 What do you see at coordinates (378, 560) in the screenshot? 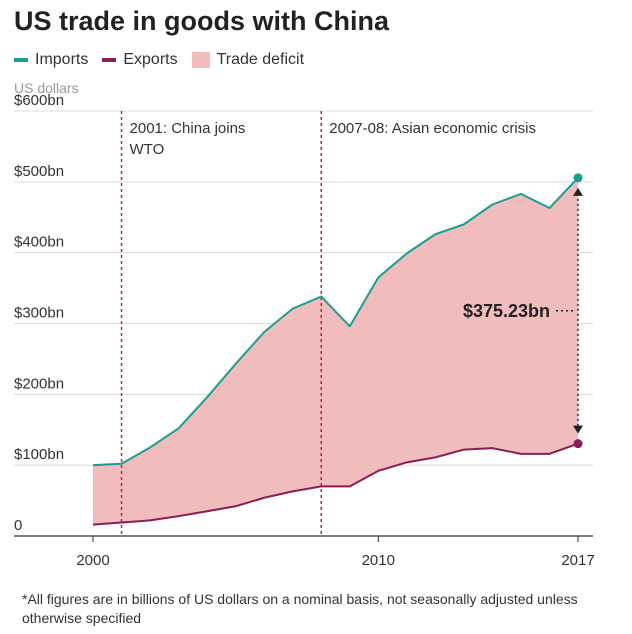
I see `x-tick-label: 2010` at bounding box center [378, 560].